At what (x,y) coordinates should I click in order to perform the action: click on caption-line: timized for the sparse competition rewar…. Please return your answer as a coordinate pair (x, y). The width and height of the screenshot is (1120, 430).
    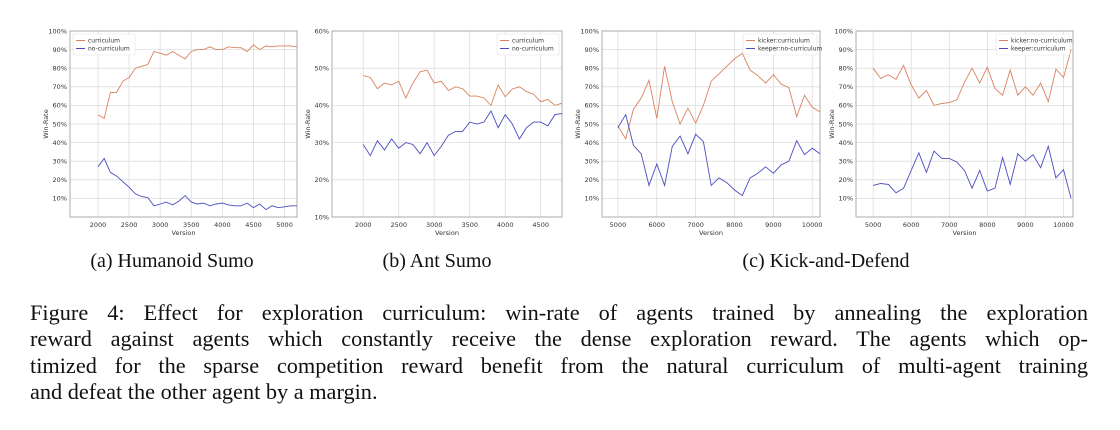
    Looking at the image, I should click on (559, 365).